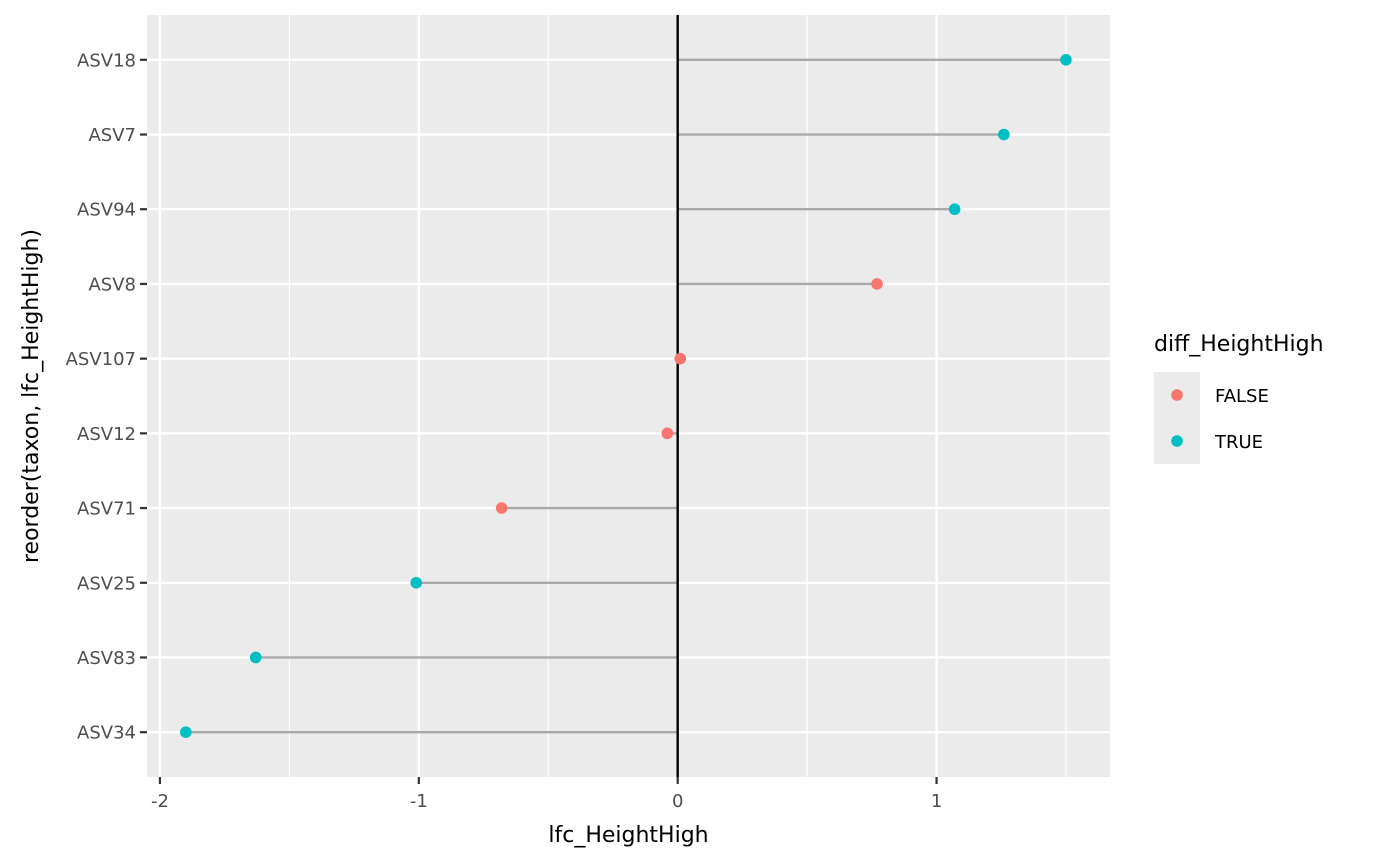 Image resolution: width=1400 pixels, height=866 pixels. I want to click on x-tick-label: -2, so click(160, 801).